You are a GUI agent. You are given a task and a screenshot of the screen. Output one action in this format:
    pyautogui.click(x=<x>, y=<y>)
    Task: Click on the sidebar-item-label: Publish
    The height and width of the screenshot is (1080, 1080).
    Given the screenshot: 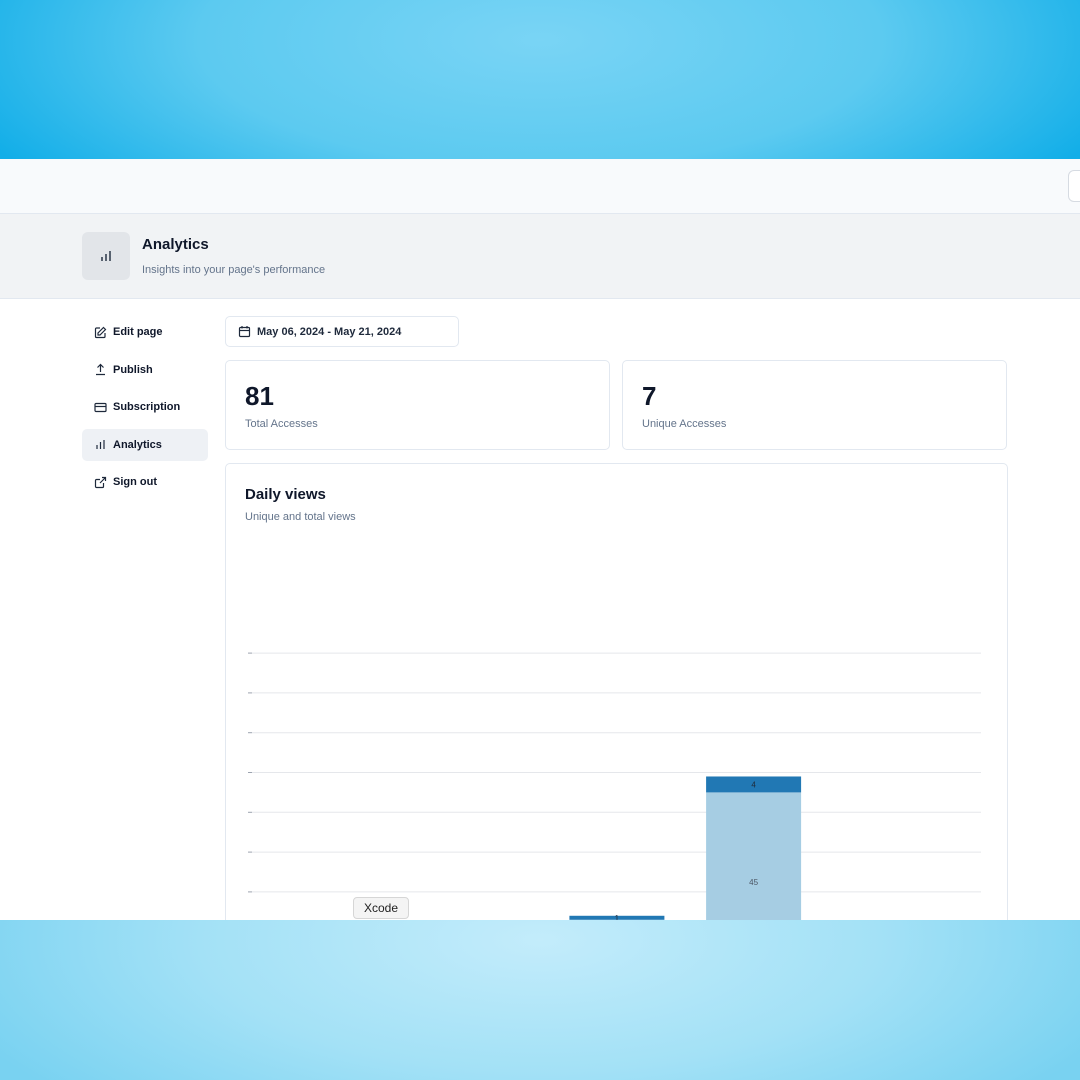 What is the action you would take?
    pyautogui.click(x=133, y=369)
    